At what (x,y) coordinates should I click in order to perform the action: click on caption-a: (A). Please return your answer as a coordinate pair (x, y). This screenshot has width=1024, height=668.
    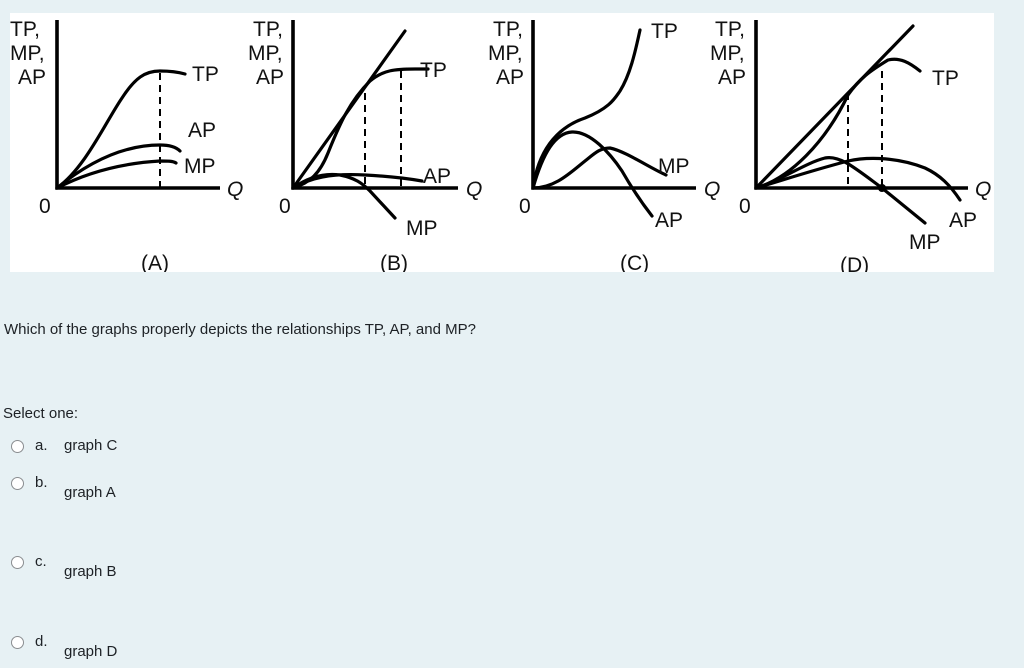
    Looking at the image, I should click on (155, 262).